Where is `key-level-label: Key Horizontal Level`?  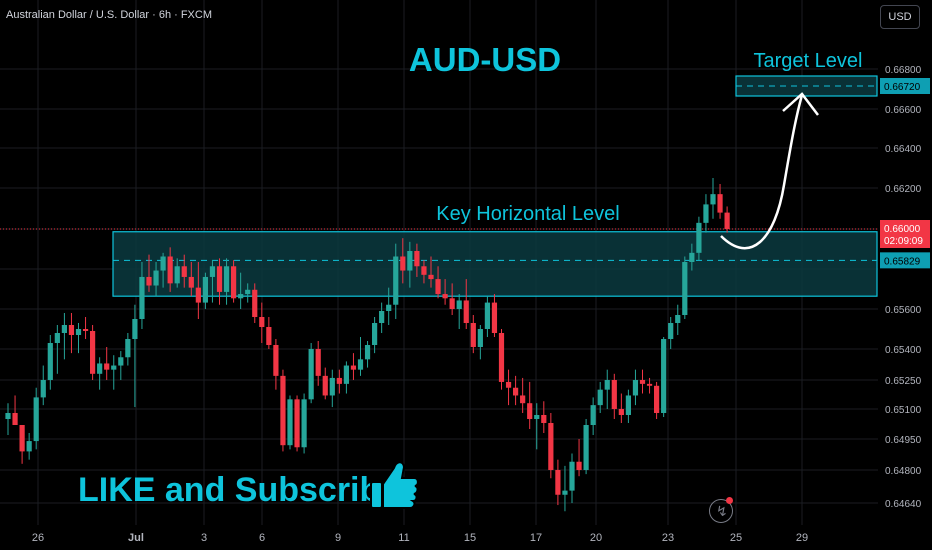
key-level-label: Key Horizontal Level is located at coordinates (527, 214).